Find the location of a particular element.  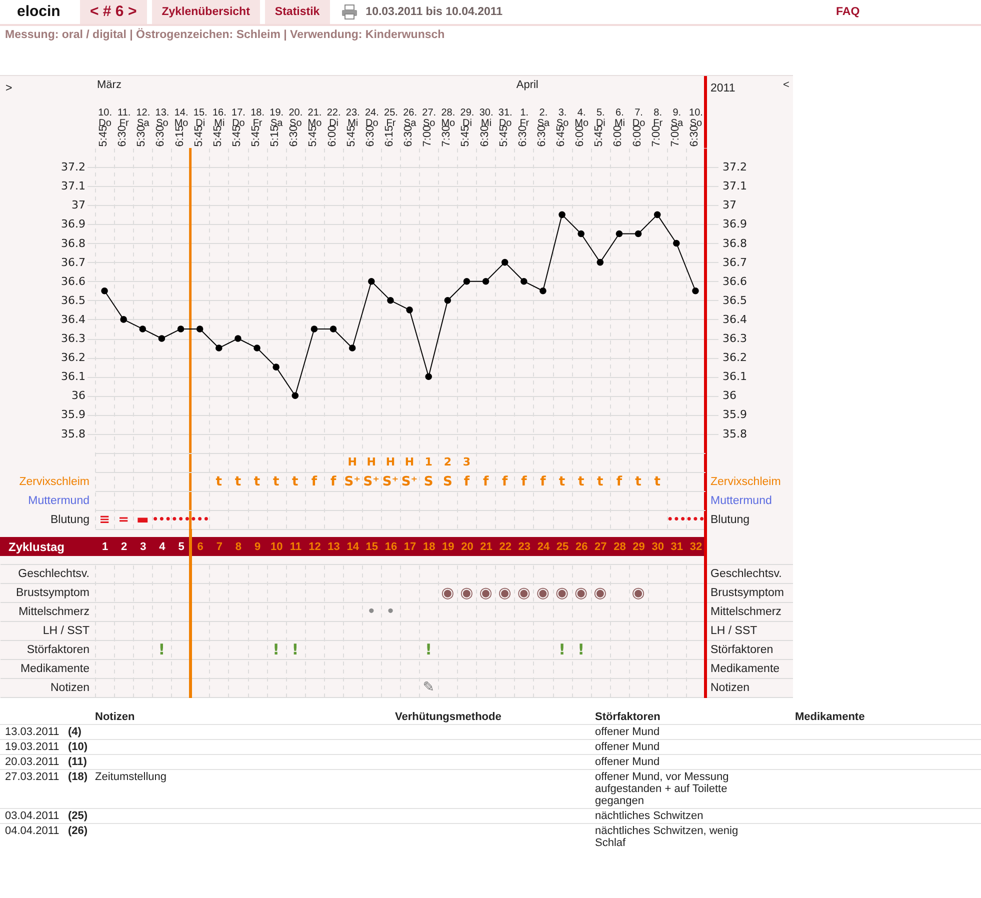

y2-tick-label: 35.8 is located at coordinates (734, 433).